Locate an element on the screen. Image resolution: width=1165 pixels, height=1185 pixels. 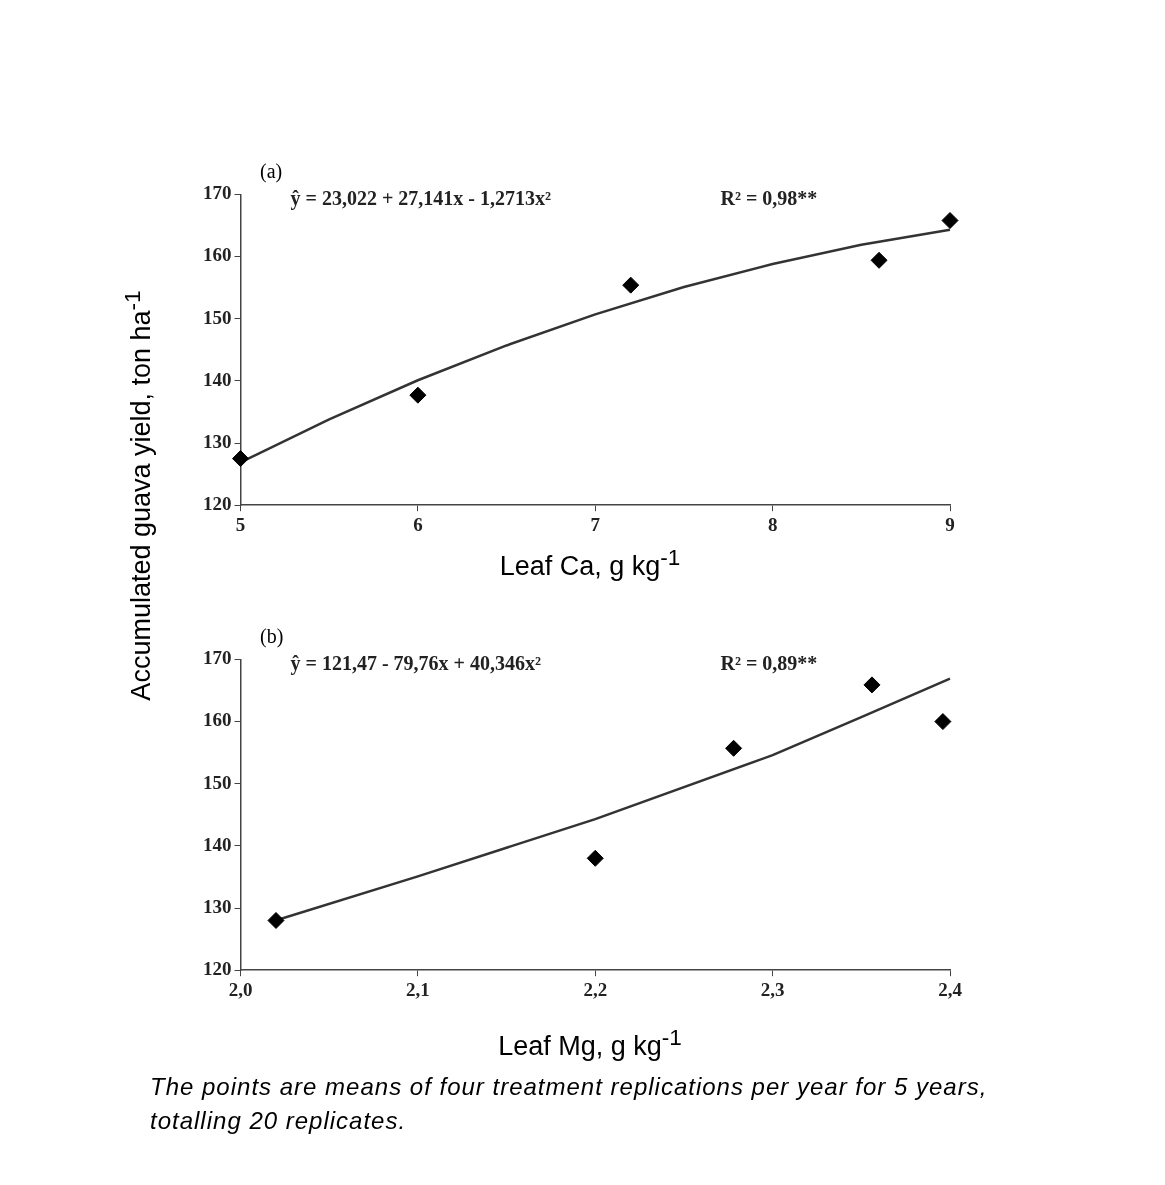
x-tick-label: 7 is located at coordinates (595, 524).